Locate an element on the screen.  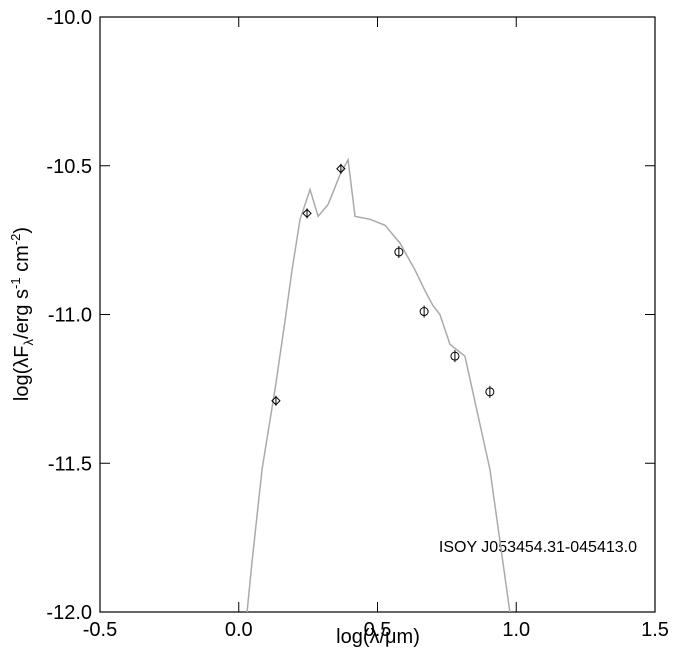
y-label-part: log(λF is located at coordinates (22, 373).